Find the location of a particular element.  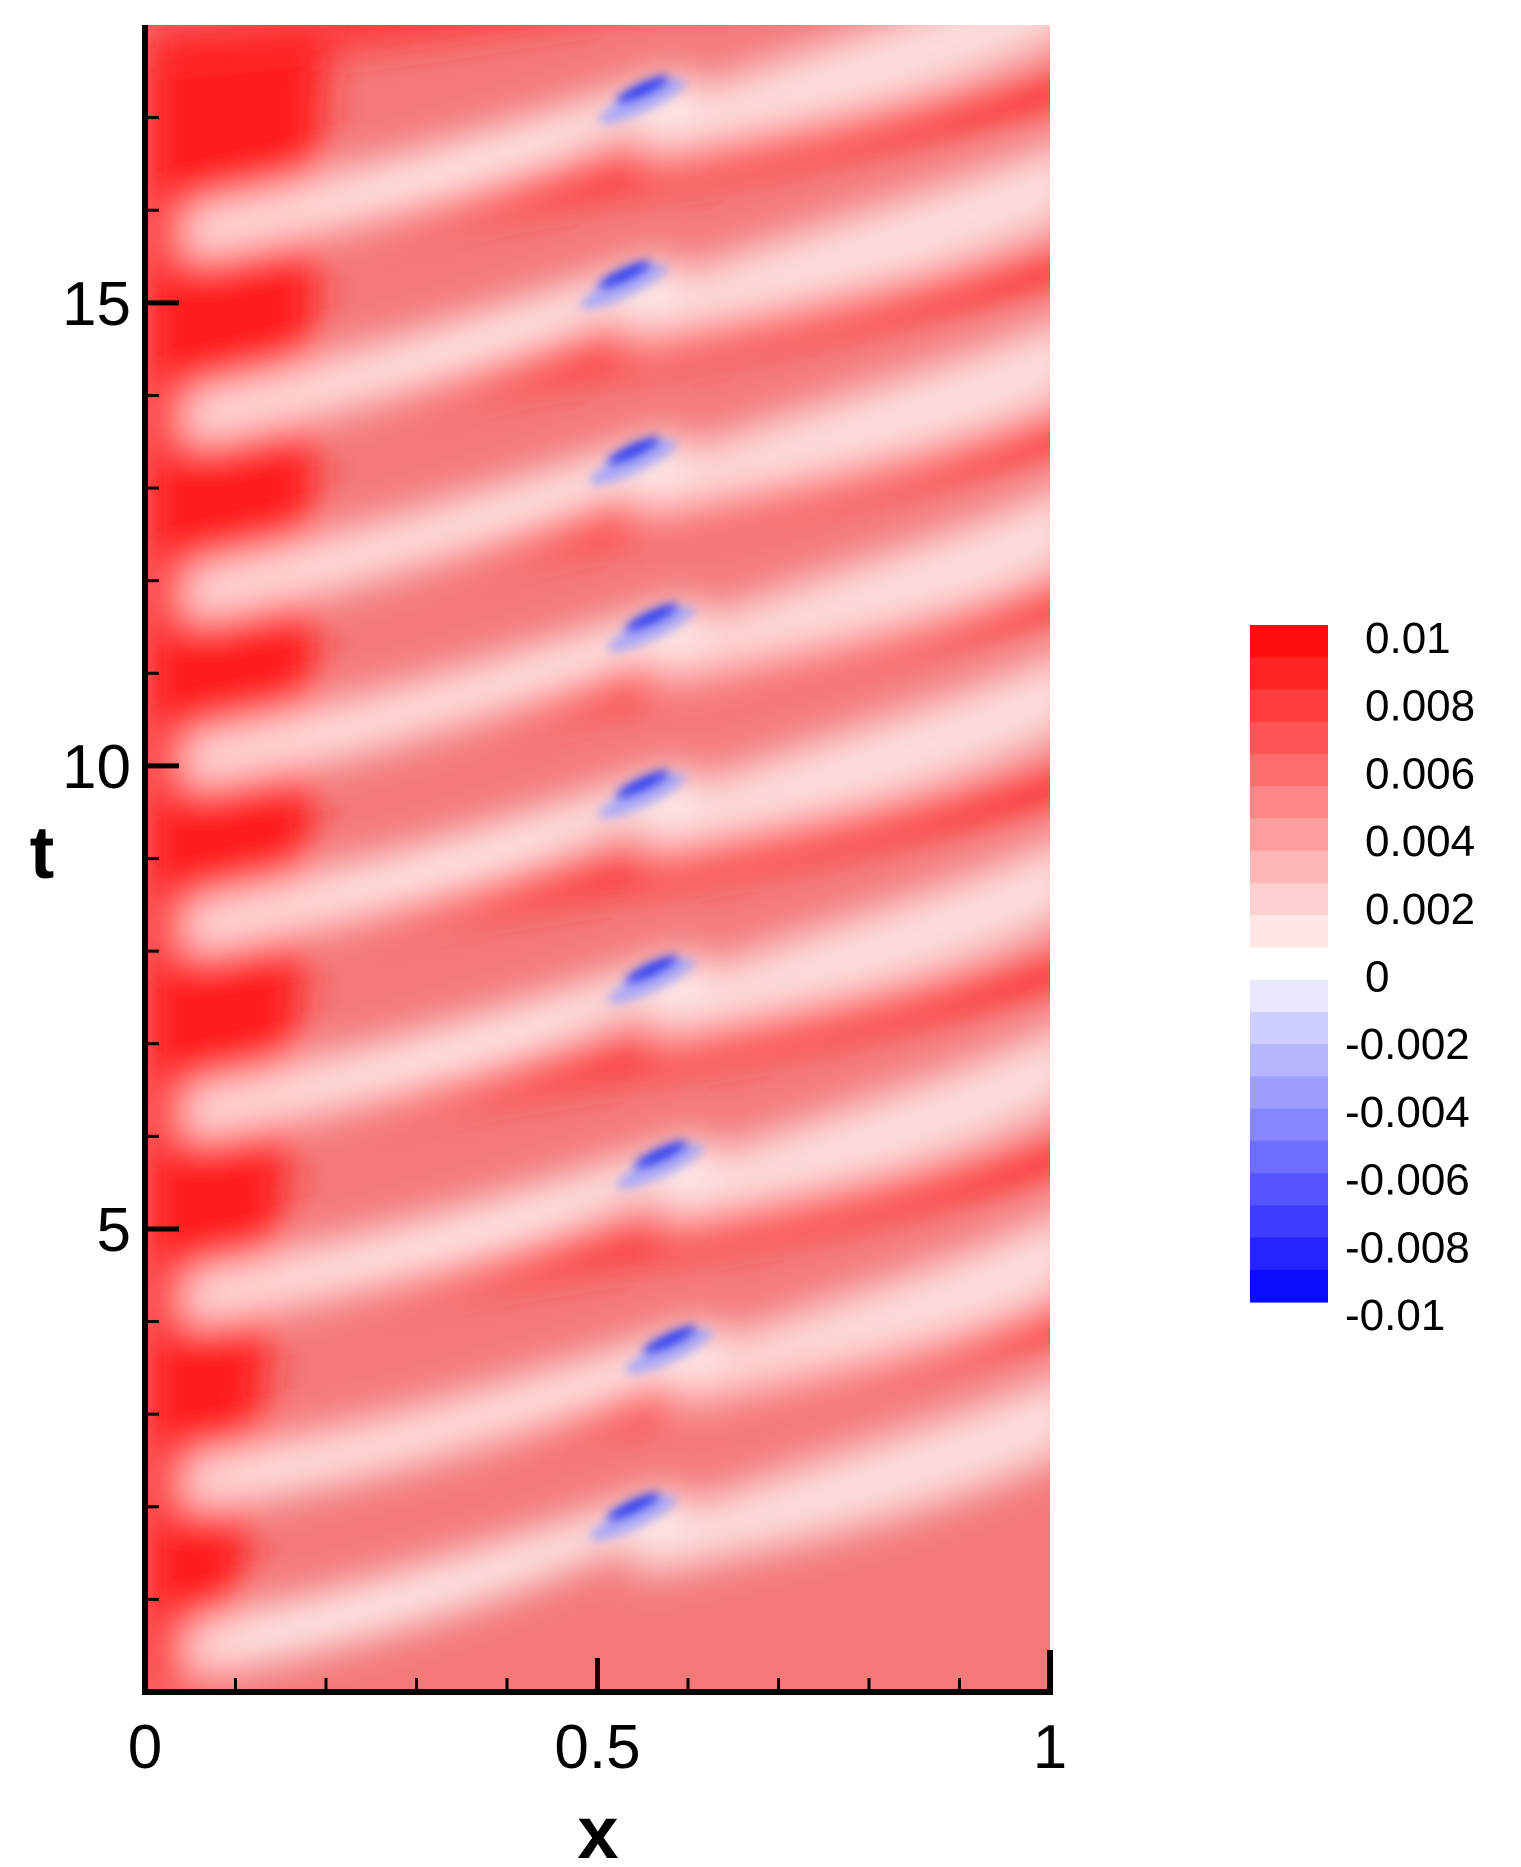

y-tick-label: 5 is located at coordinates (114, 1230).